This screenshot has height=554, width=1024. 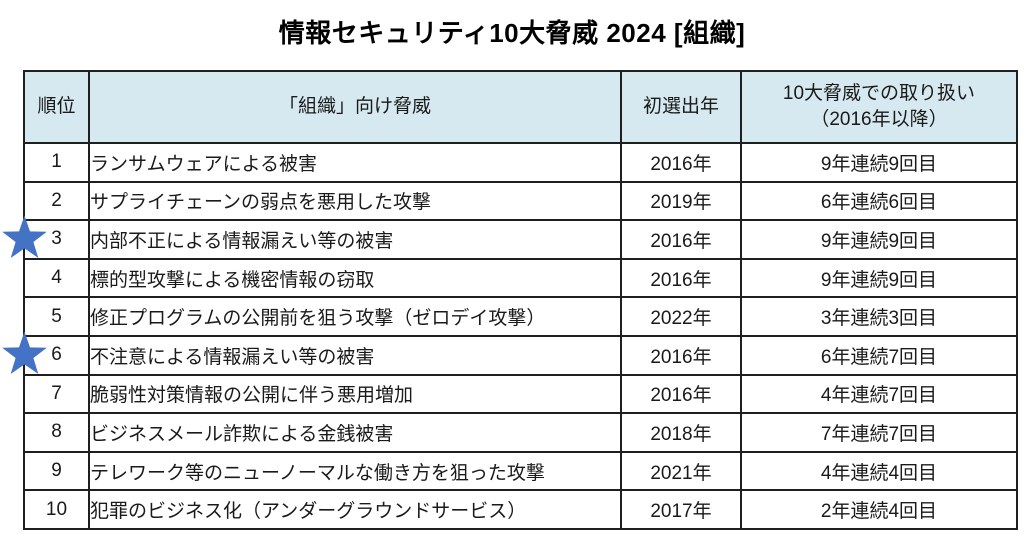 What do you see at coordinates (355, 355) in the screenshot?
I see `threat-cell: 不注意による情報漏えい等の被害` at bounding box center [355, 355].